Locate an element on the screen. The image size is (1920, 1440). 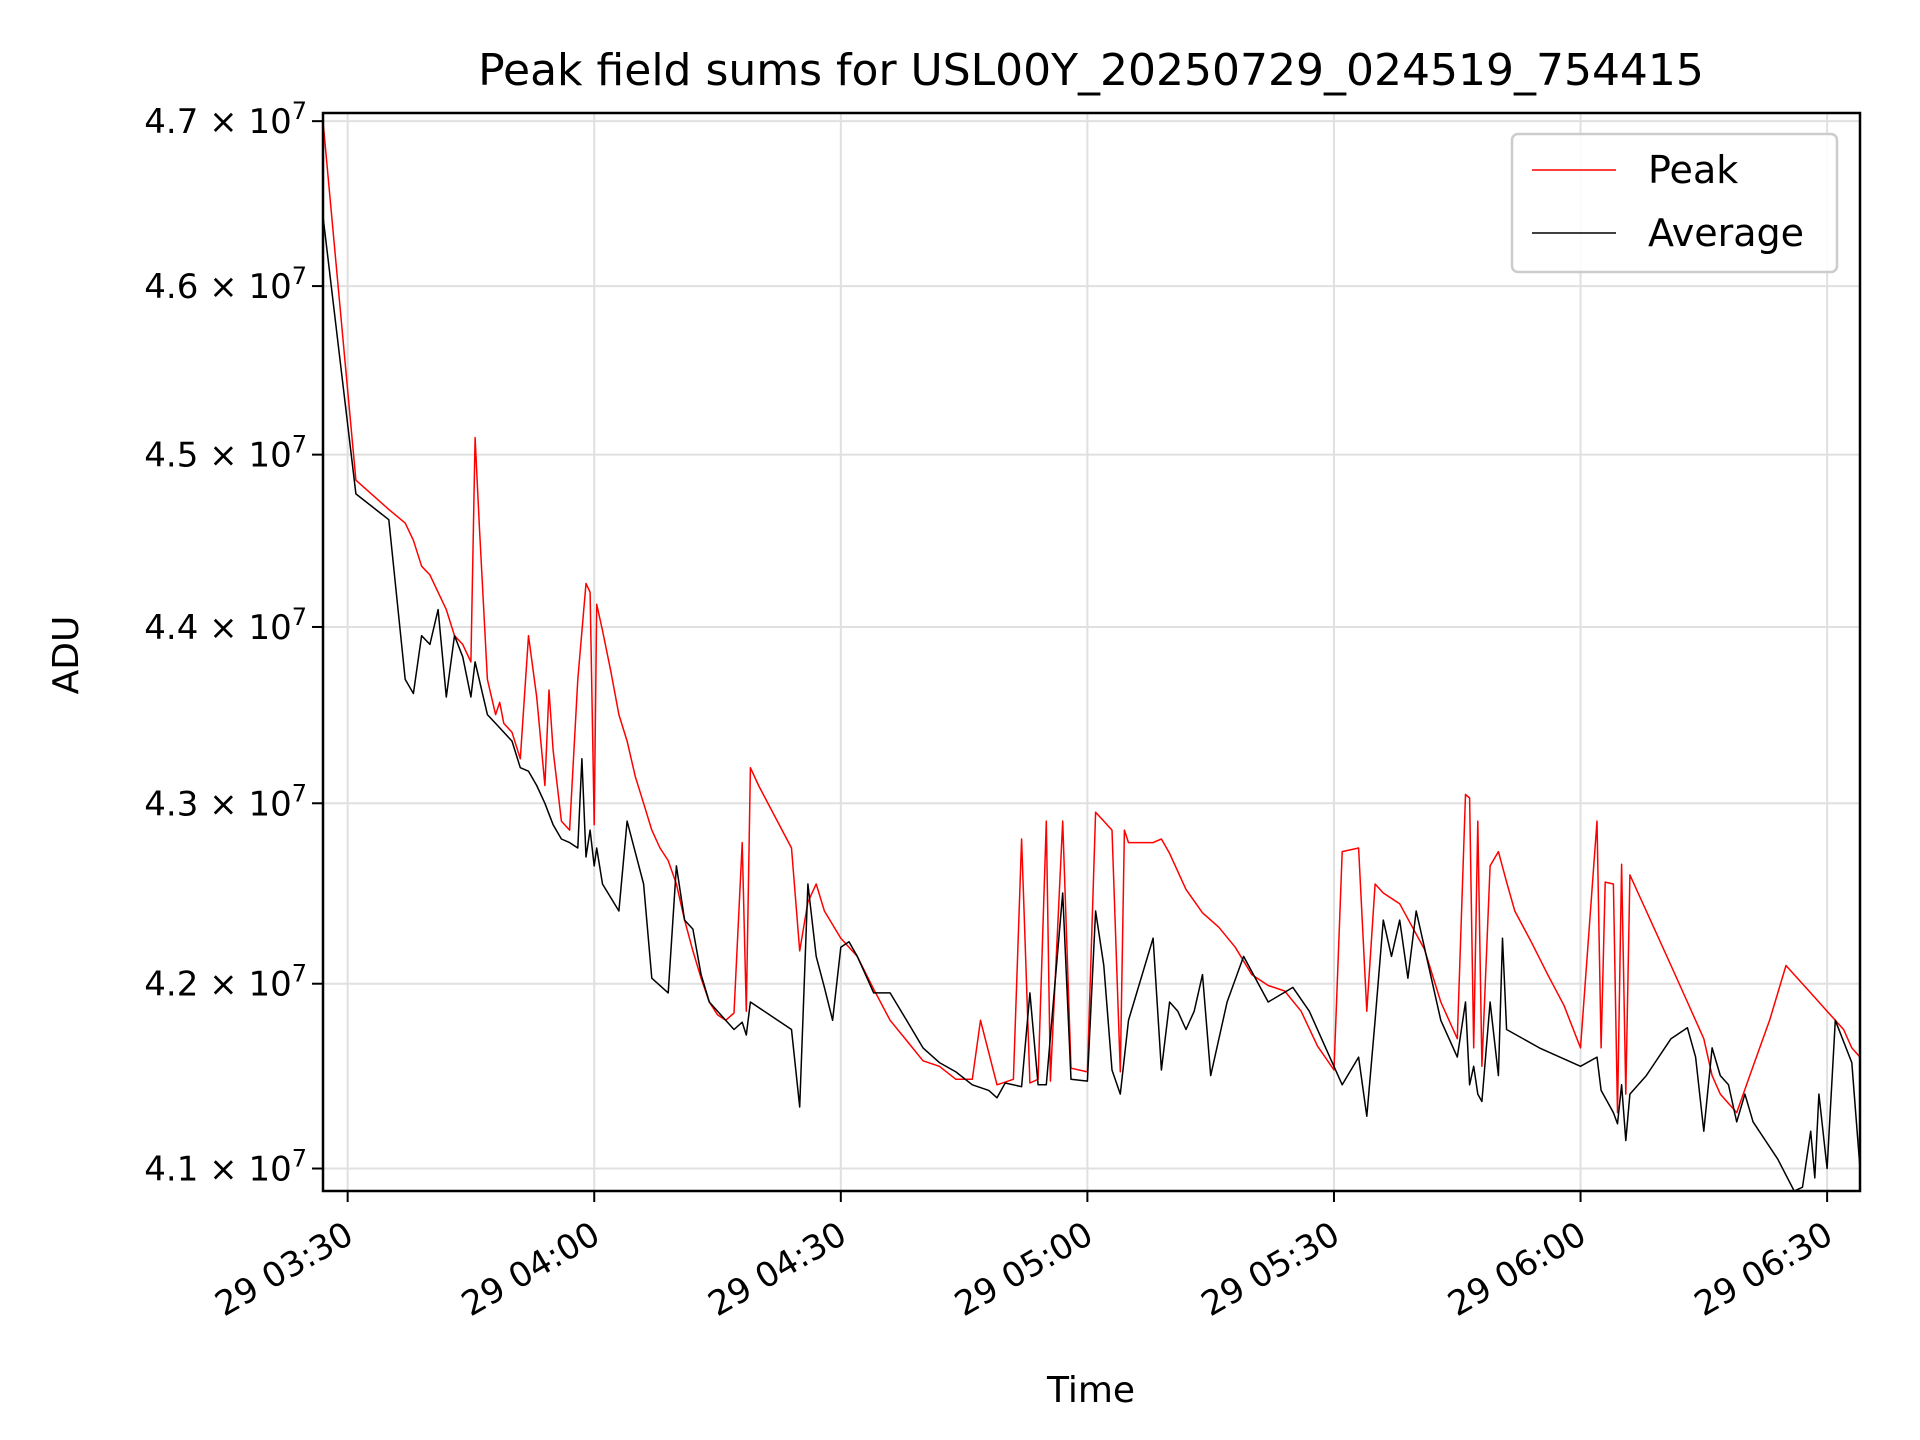
y-tick-label-4.5: 4.5 × 107 is located at coordinates (225, 453).